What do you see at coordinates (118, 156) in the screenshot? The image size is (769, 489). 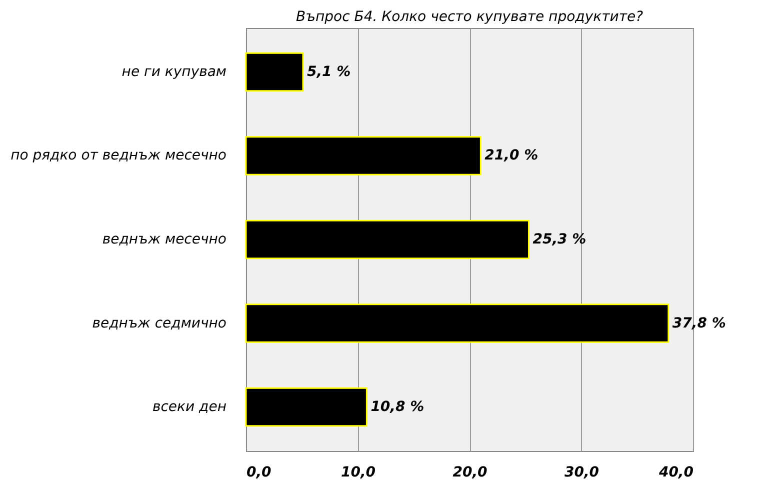 I see `y-tick-label: по рядко от веднъж месечно` at bounding box center [118, 156].